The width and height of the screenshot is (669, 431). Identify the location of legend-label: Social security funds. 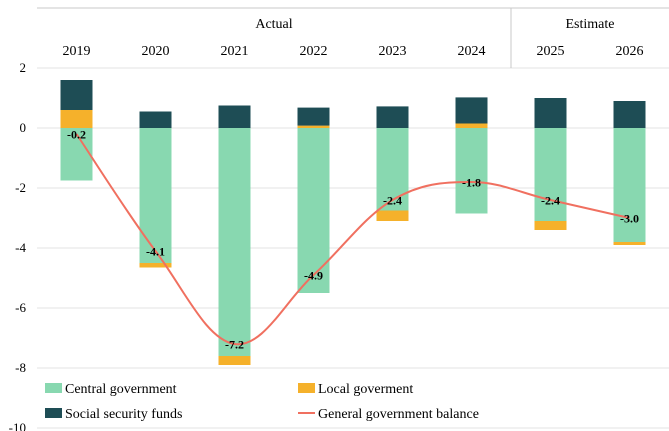
(123, 414).